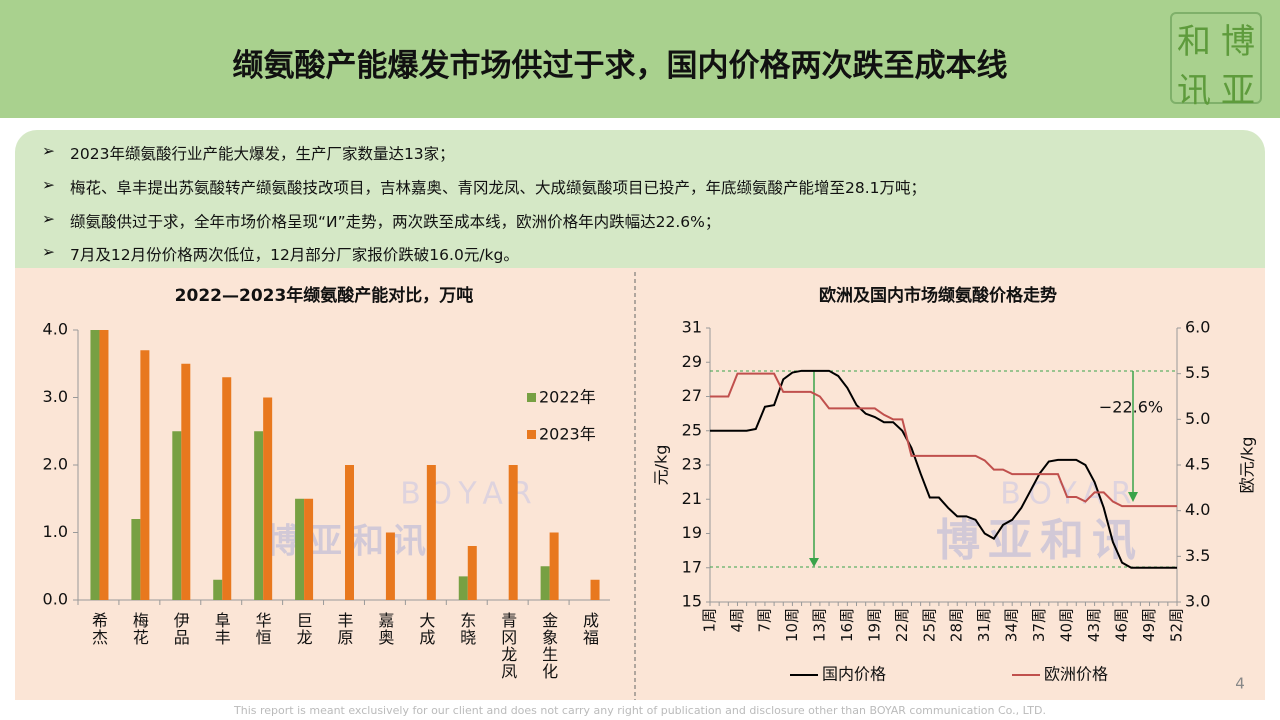 This screenshot has width=1280, height=720. Describe the element at coordinates (737, 620) in the screenshot. I see `x-tick-label: 4周` at that location.